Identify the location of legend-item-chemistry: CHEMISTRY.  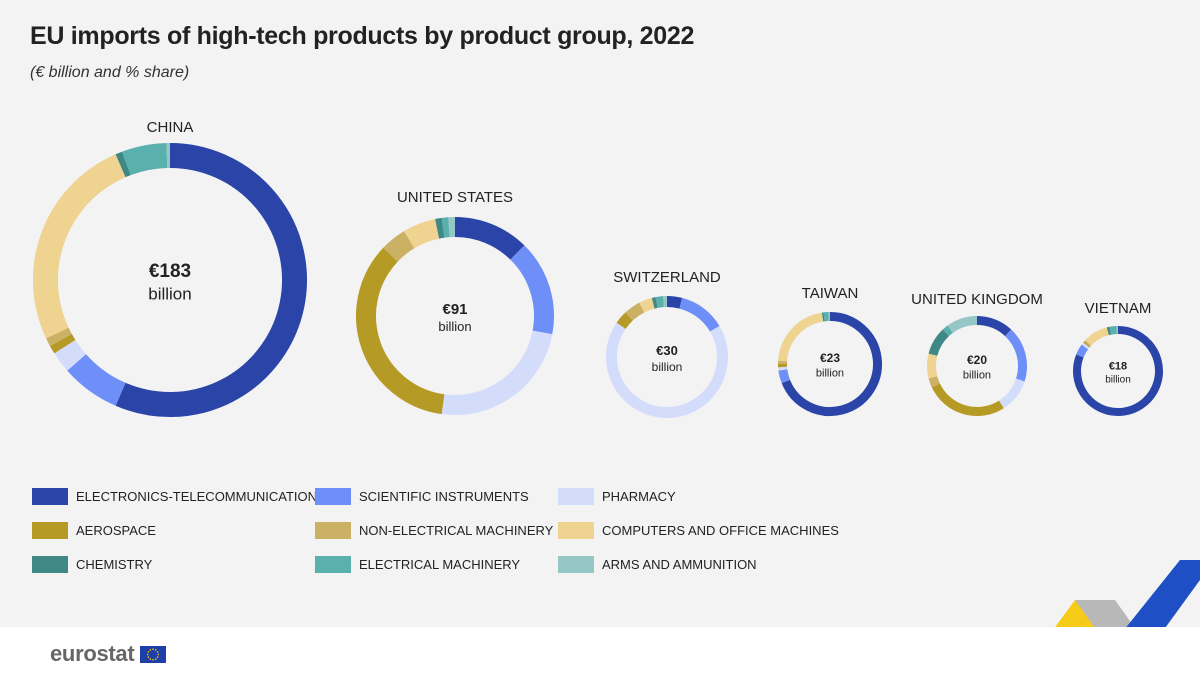
(92, 564).